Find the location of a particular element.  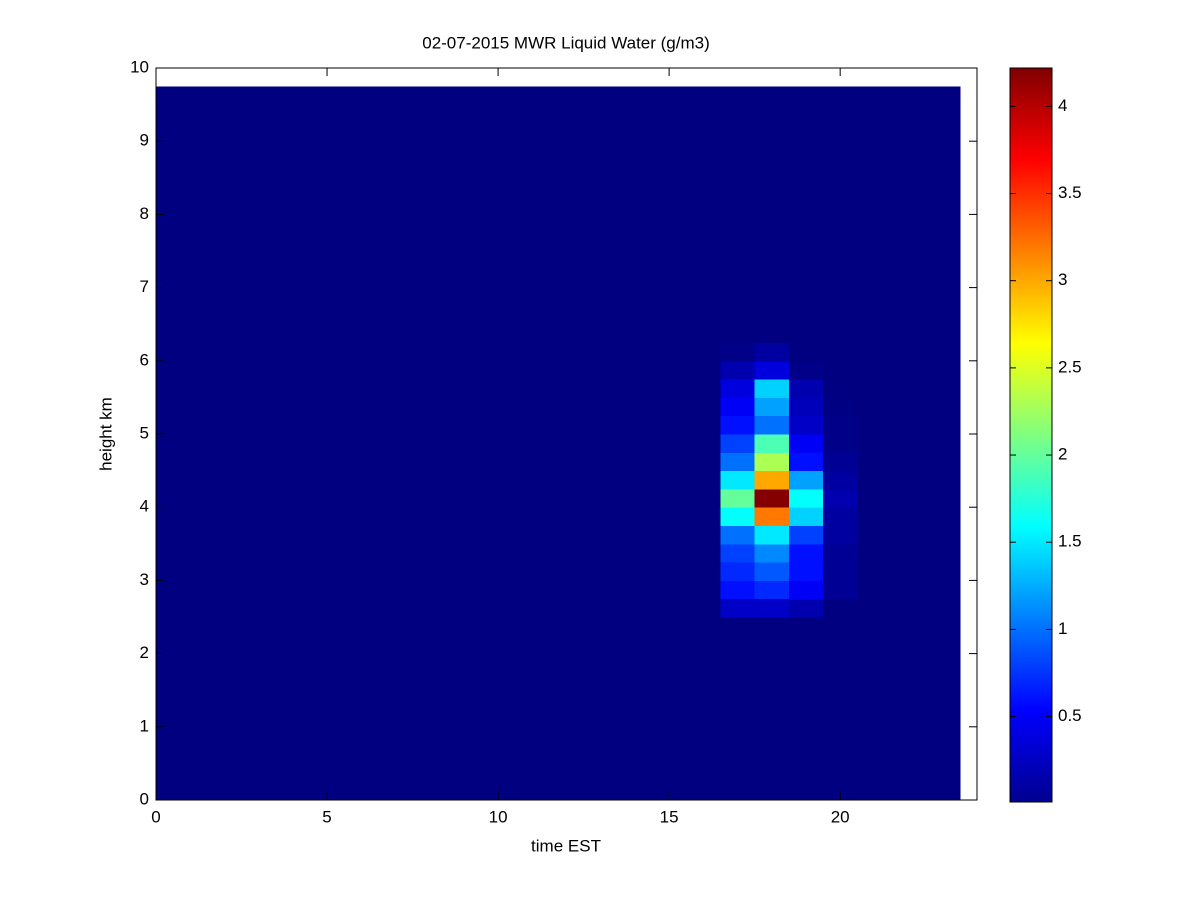

x-tick-label: 10 is located at coordinates (498, 816).